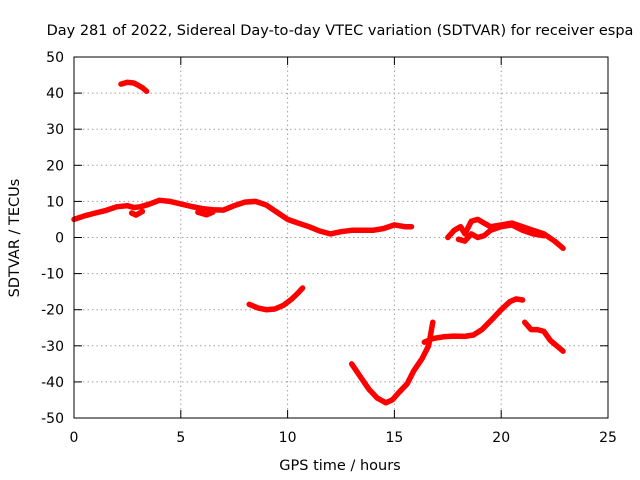 The height and width of the screenshot is (480, 640). Describe the element at coordinates (52, 347) in the screenshot. I see `y-tick-label: -30` at that location.